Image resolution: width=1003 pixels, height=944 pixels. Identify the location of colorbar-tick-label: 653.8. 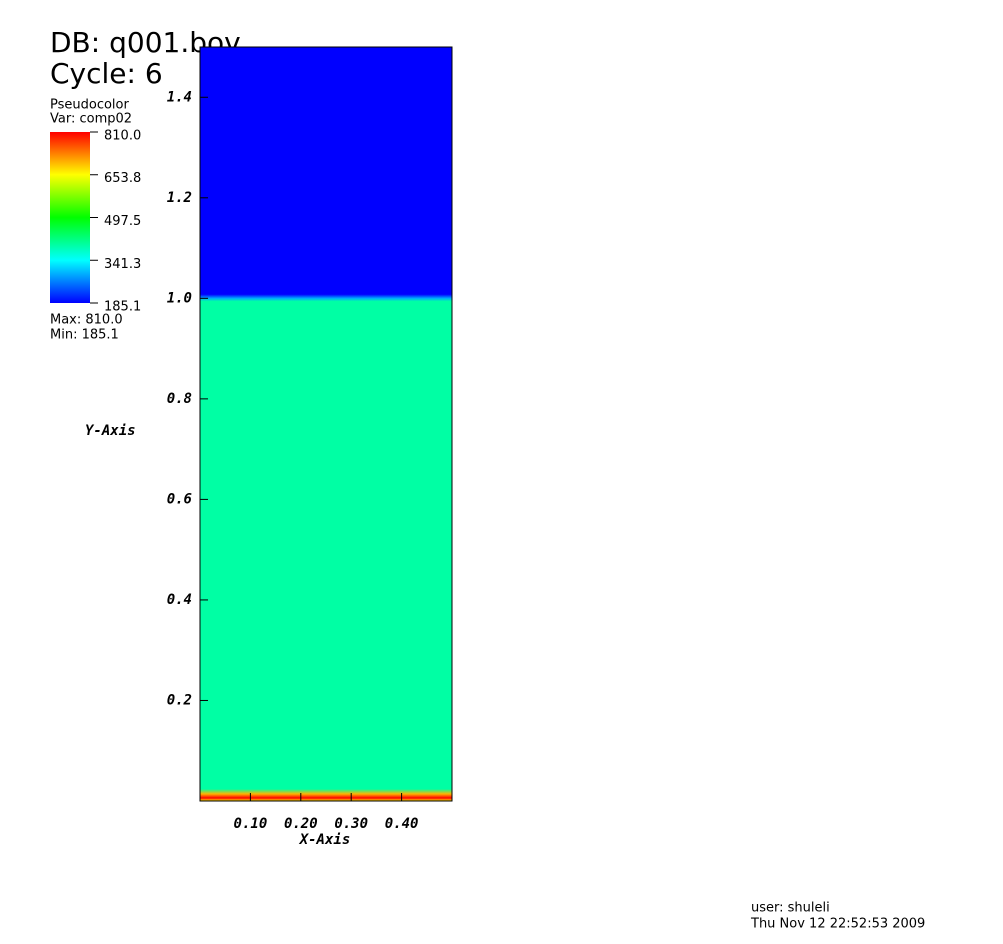
(122, 178).